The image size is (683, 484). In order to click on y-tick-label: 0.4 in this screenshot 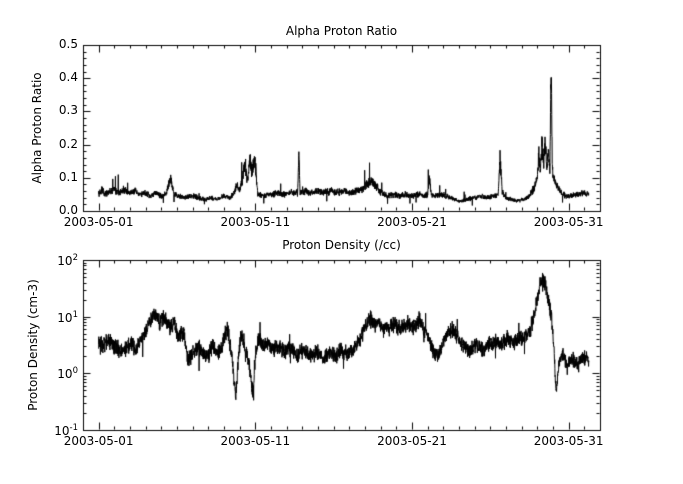, I will do `click(68, 77)`.